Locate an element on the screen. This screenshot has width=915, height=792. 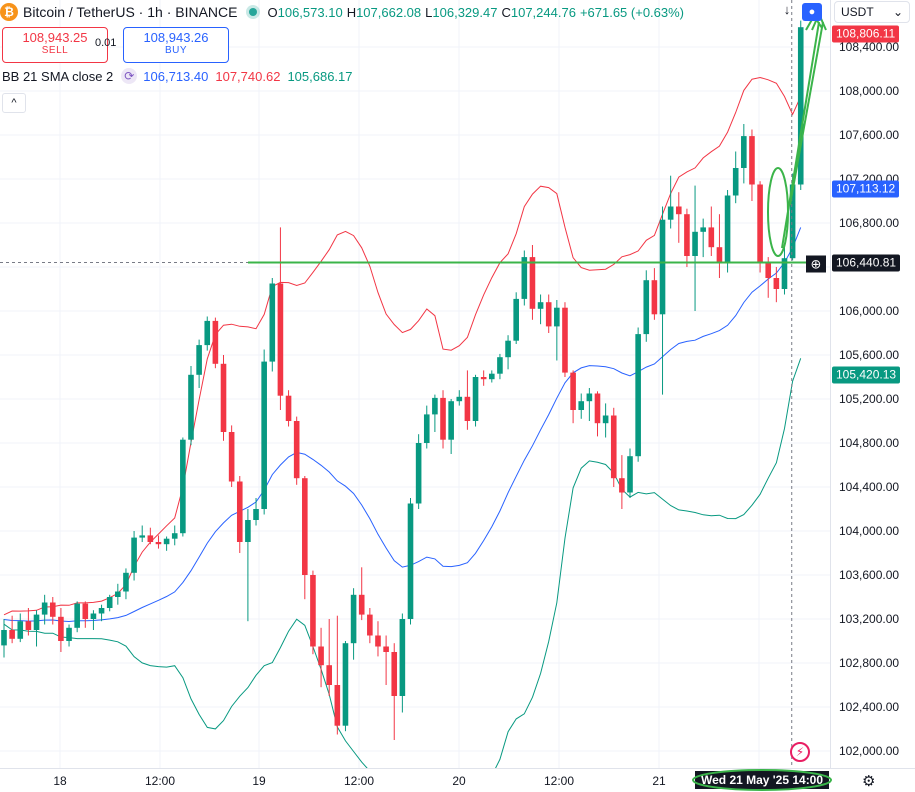
buy-label: BUY is located at coordinates (176, 50).